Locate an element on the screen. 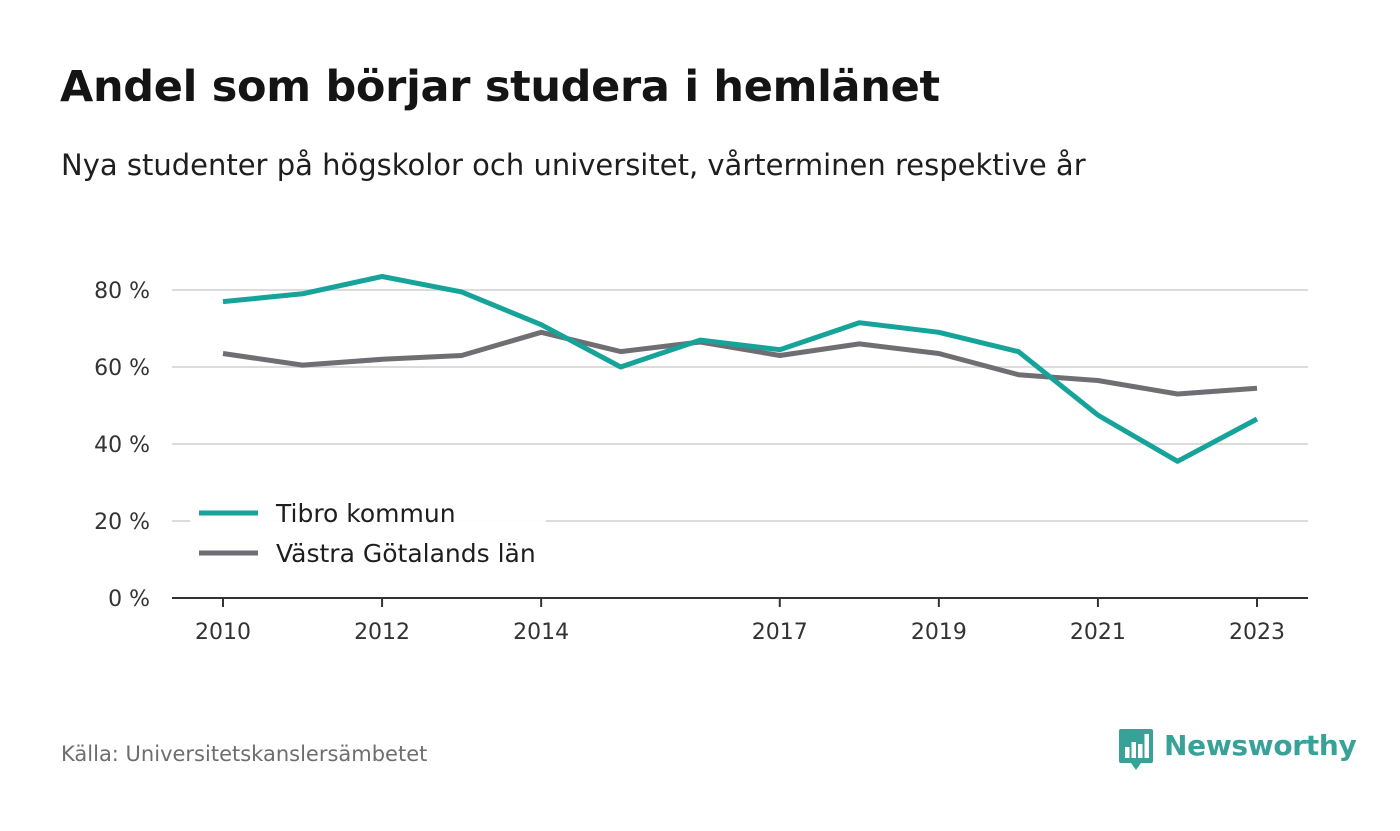 The width and height of the screenshot is (1400, 831). series-line-vastra-gotalands-lan is located at coordinates (740, 363).